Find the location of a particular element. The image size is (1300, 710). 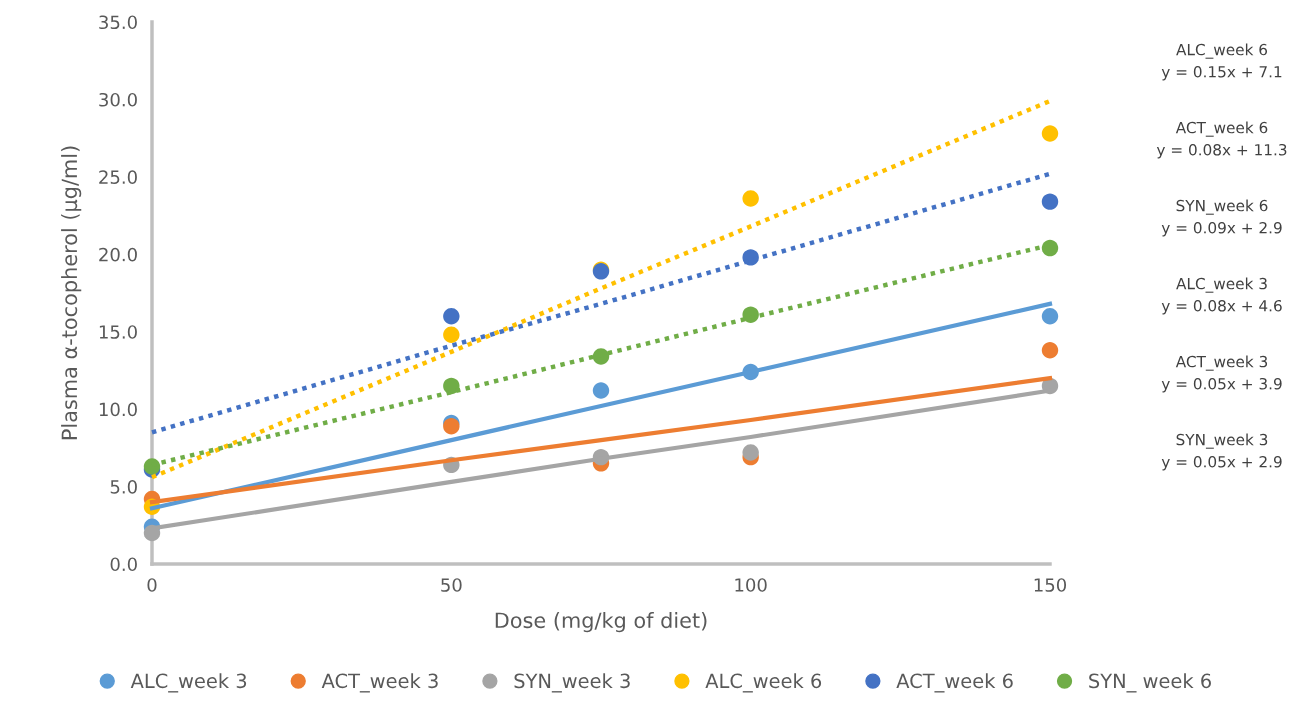

x-tick-label: 0 is located at coordinates (152, 585).